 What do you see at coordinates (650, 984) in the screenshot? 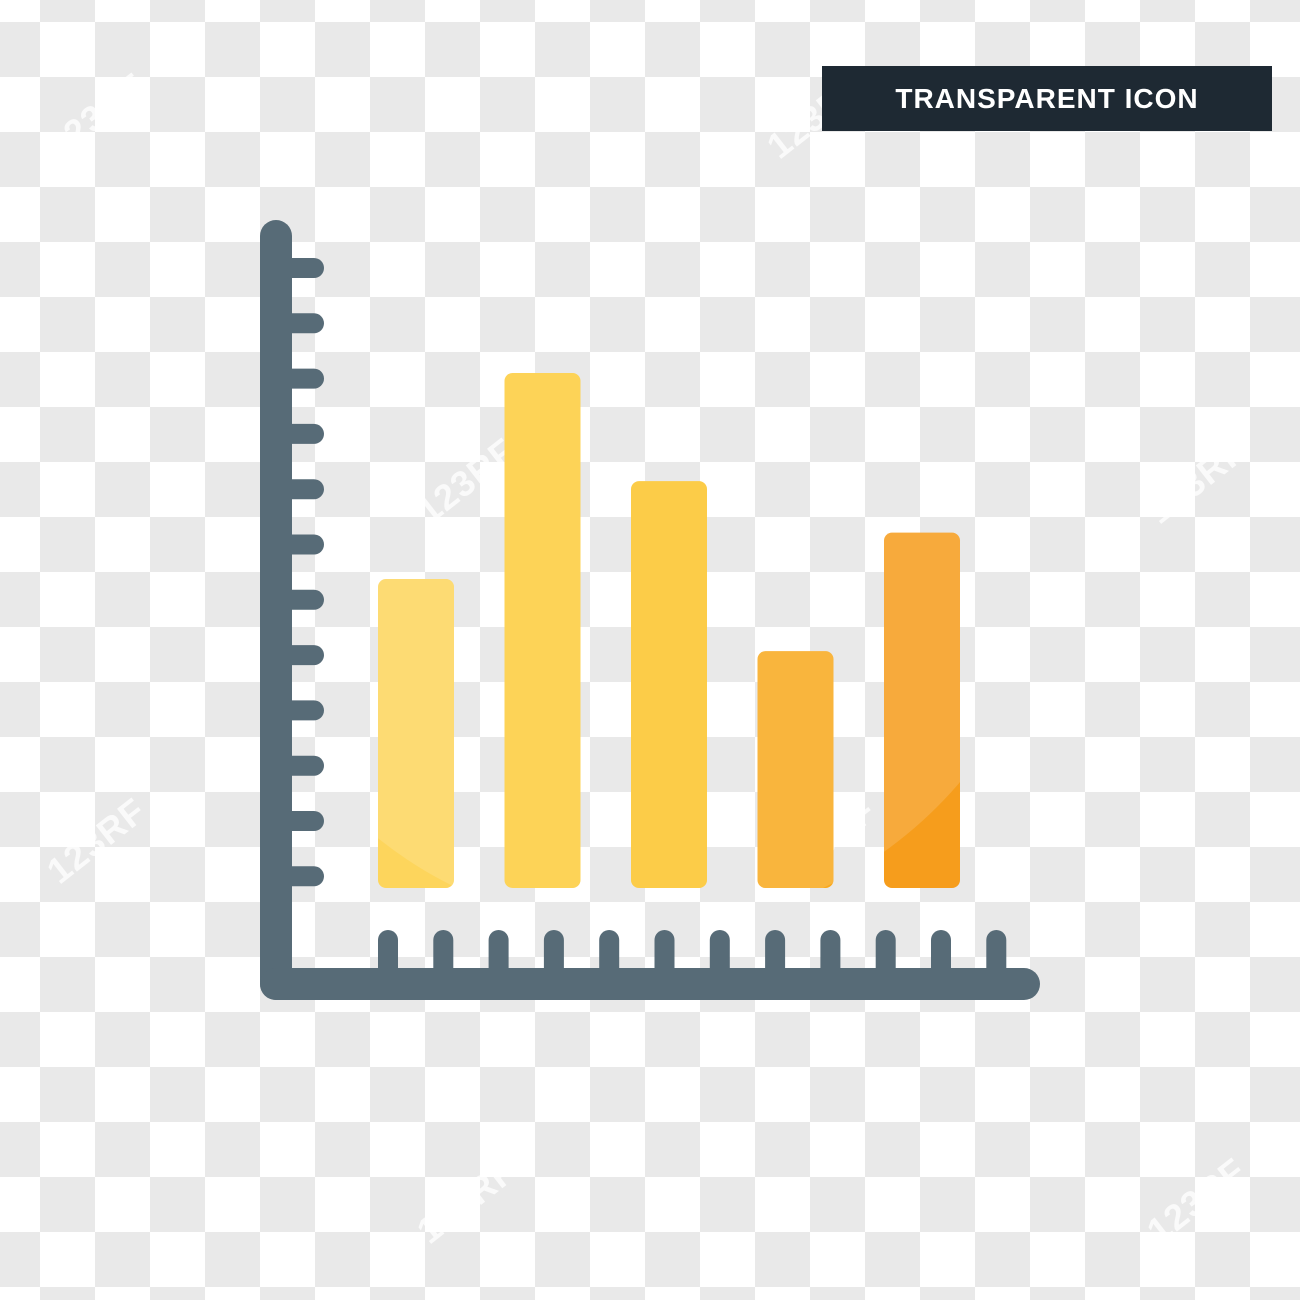
I see `x-axis-line` at bounding box center [650, 984].